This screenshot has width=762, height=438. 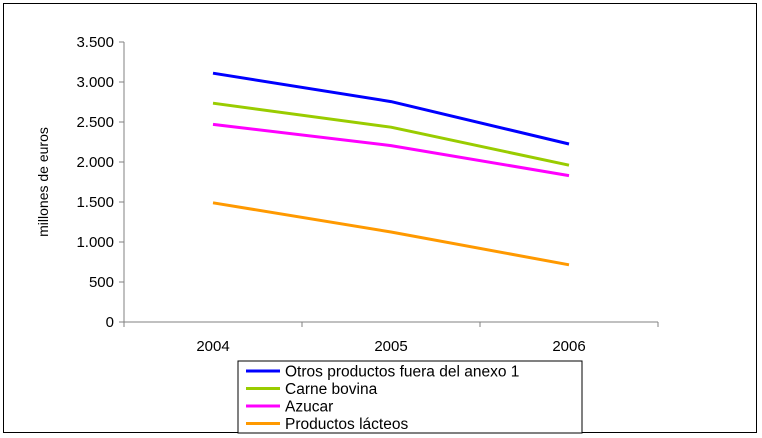 What do you see at coordinates (110, 322) in the screenshot?
I see `y-tick-label: 0` at bounding box center [110, 322].